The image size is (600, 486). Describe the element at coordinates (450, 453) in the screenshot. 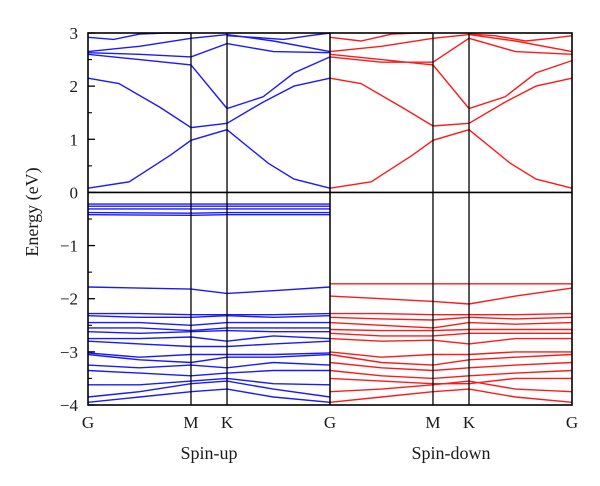

I see `panel-label-spin-down: Spin-down` at that location.